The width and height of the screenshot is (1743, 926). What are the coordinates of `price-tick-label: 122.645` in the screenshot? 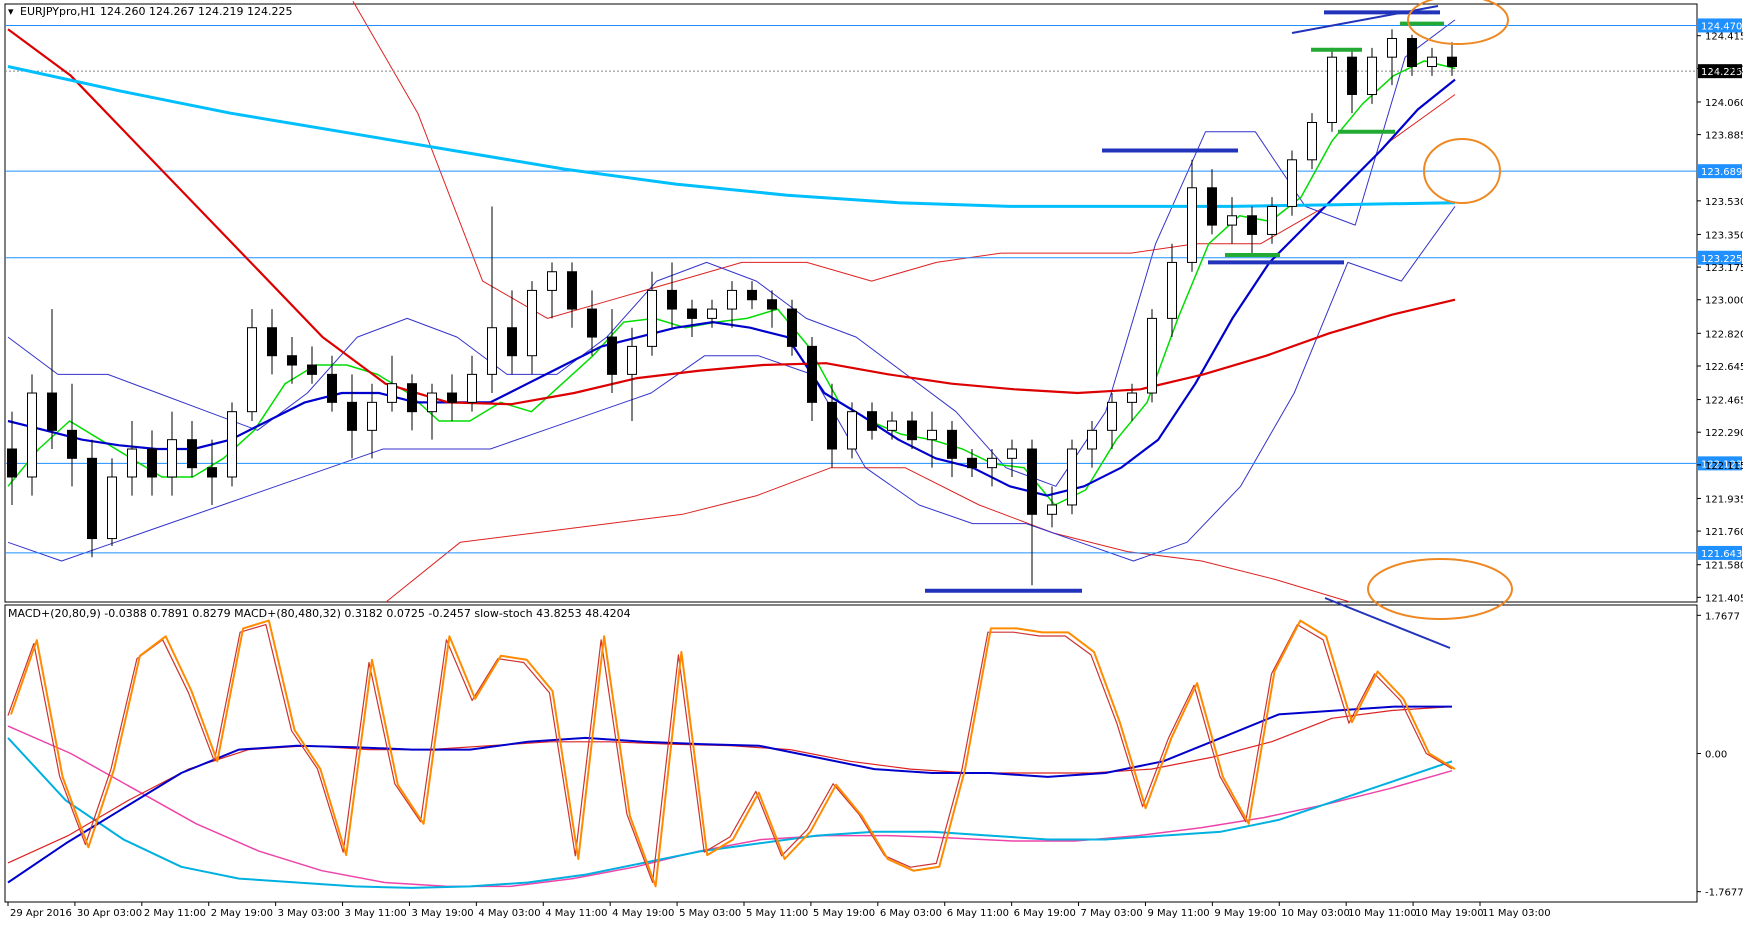 It's located at (1724, 367).